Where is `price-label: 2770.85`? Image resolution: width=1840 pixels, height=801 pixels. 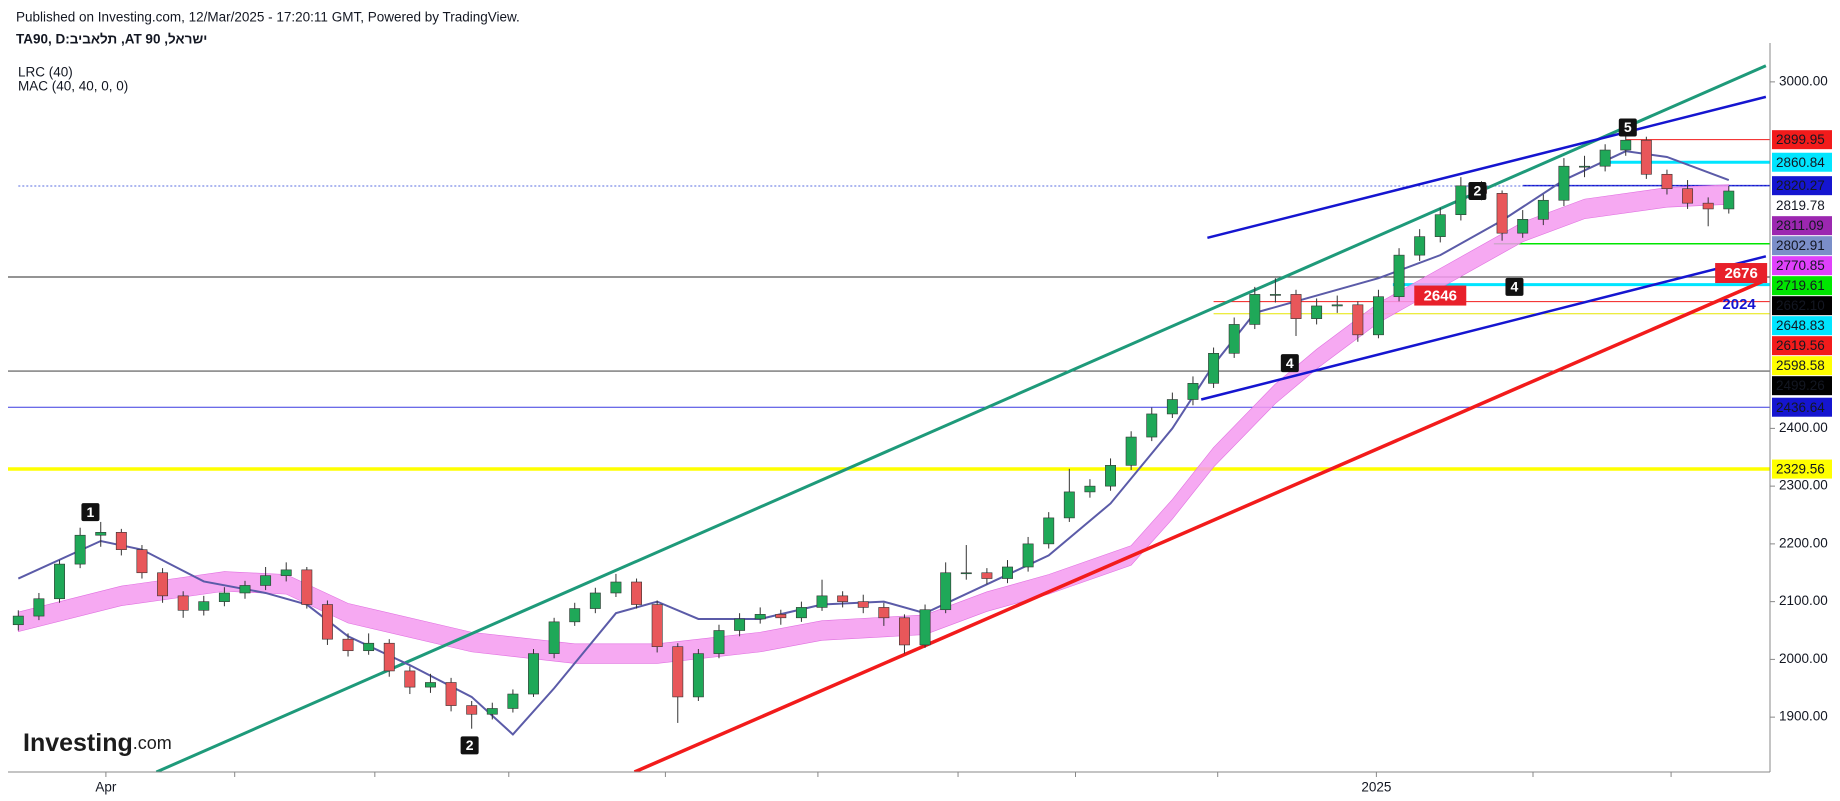 price-label: 2770.85 is located at coordinates (1800, 265).